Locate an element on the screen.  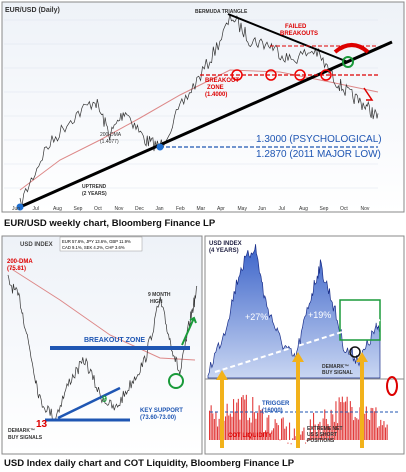
label: TRIGGER is located at coordinates (276, 404).